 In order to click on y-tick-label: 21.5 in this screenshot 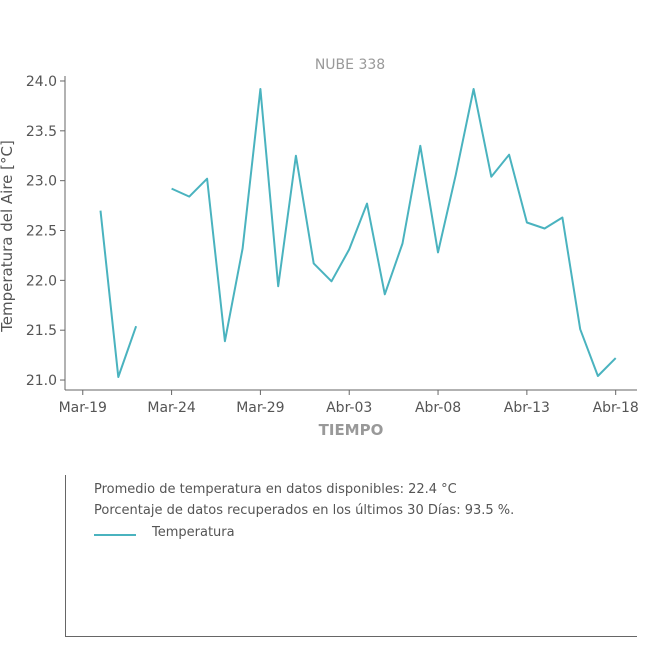, I will do `click(41, 331)`.